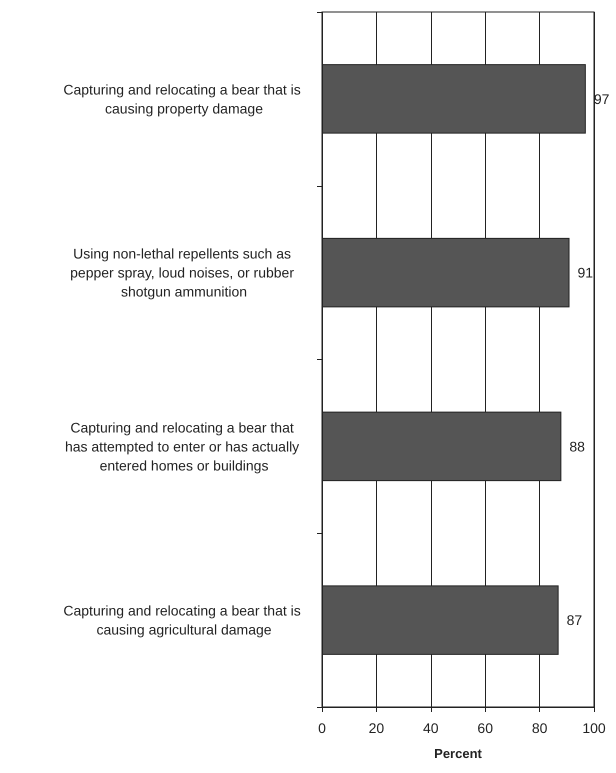  What do you see at coordinates (184, 446) in the screenshot?
I see `y-tick-label: Capturing and relocating a bear that has attempted to enter or has actually entered homes or buildings` at bounding box center [184, 446].